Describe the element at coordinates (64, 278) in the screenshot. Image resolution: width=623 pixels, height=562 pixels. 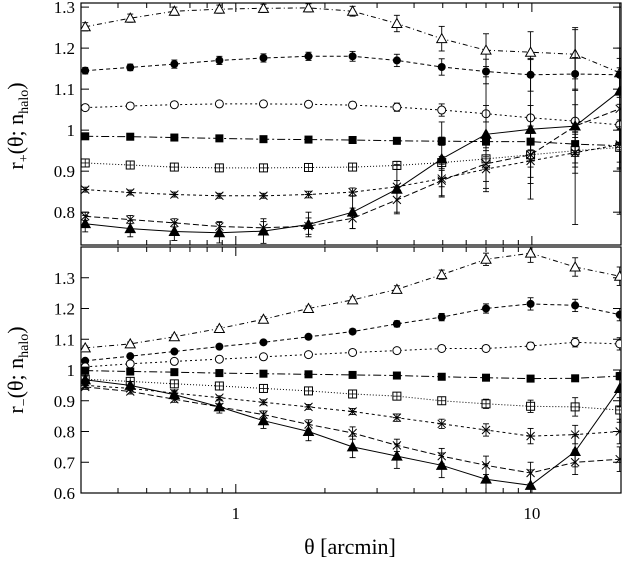
I see `bottom-y-tick-label: 1.3` at that location.